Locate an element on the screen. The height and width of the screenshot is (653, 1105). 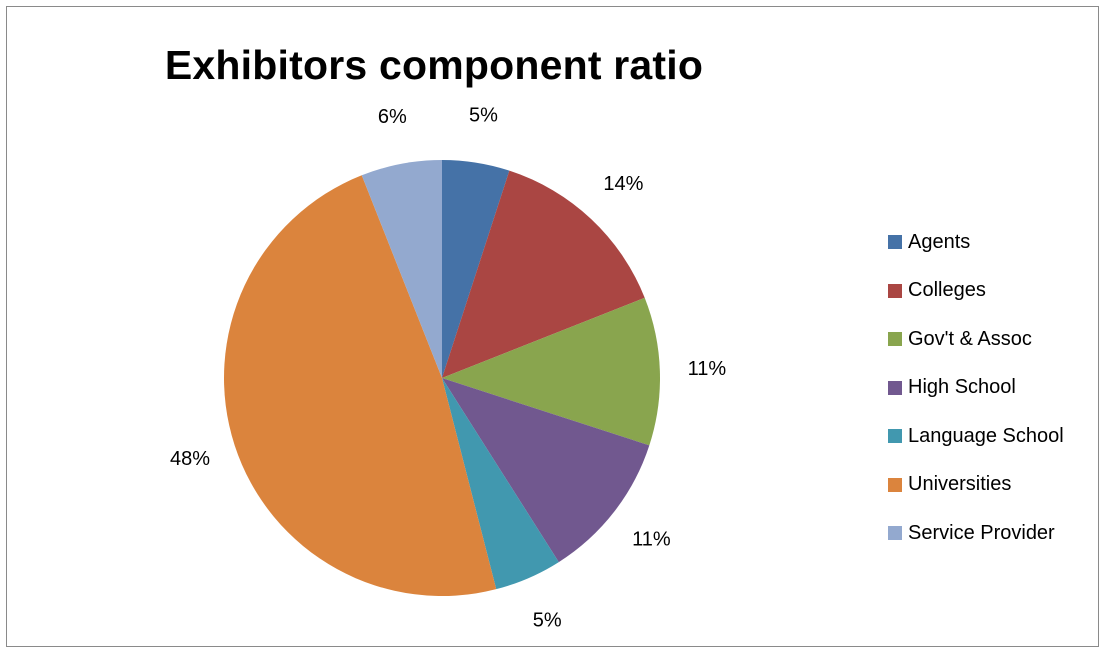
legend-label: Language School is located at coordinates (986, 435).